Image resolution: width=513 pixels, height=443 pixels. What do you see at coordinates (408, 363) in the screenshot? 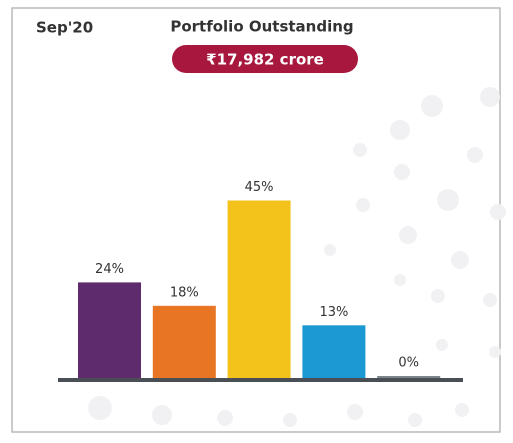
I see `value-label: 0%` at bounding box center [408, 363].